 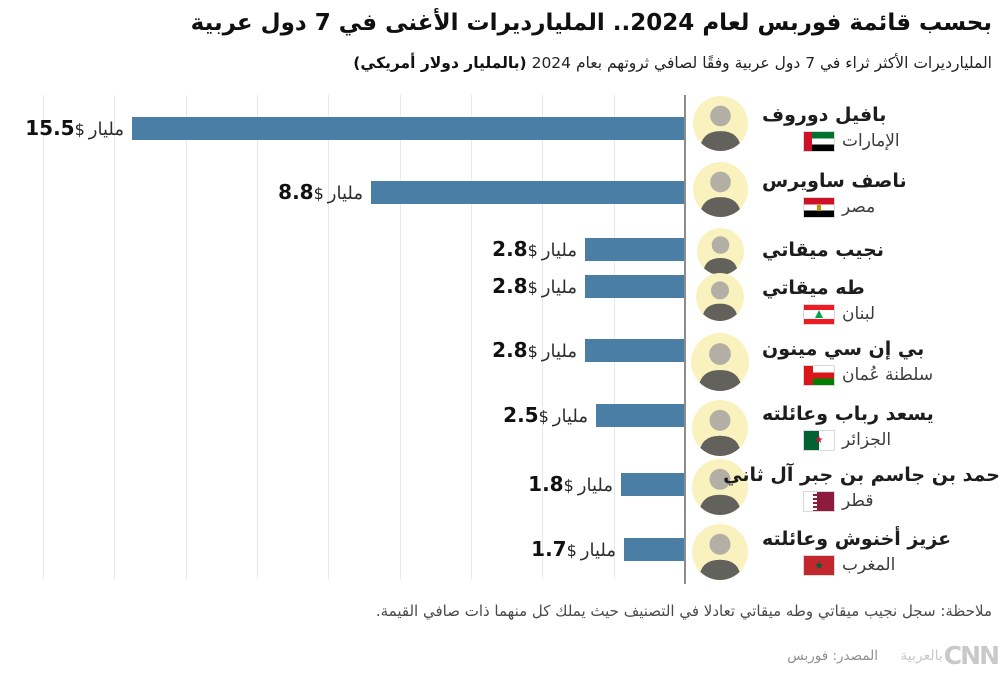 I want to click on country-name: المغرب, so click(x=869, y=565).